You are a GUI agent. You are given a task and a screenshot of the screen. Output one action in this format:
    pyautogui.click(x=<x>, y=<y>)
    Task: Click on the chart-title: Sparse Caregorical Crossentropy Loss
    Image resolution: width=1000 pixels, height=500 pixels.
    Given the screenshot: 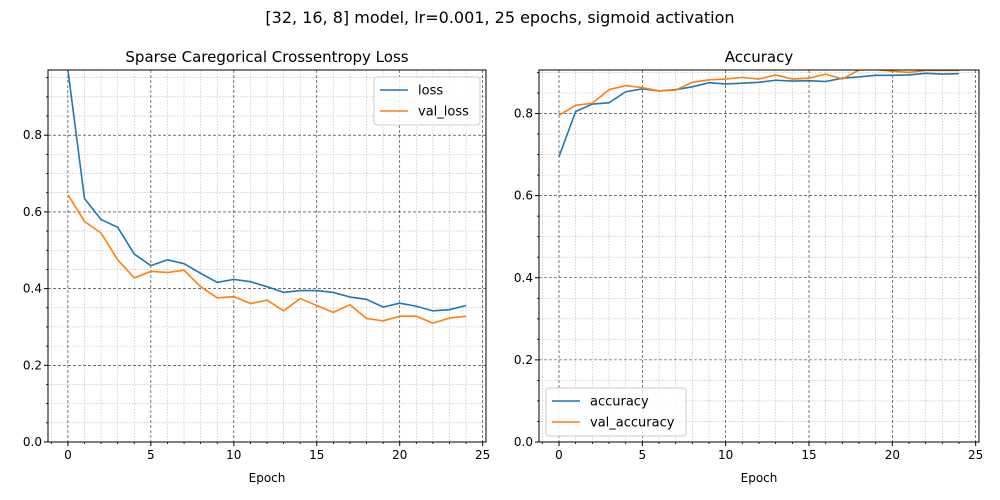 What is the action you would take?
    pyautogui.click(x=266, y=57)
    